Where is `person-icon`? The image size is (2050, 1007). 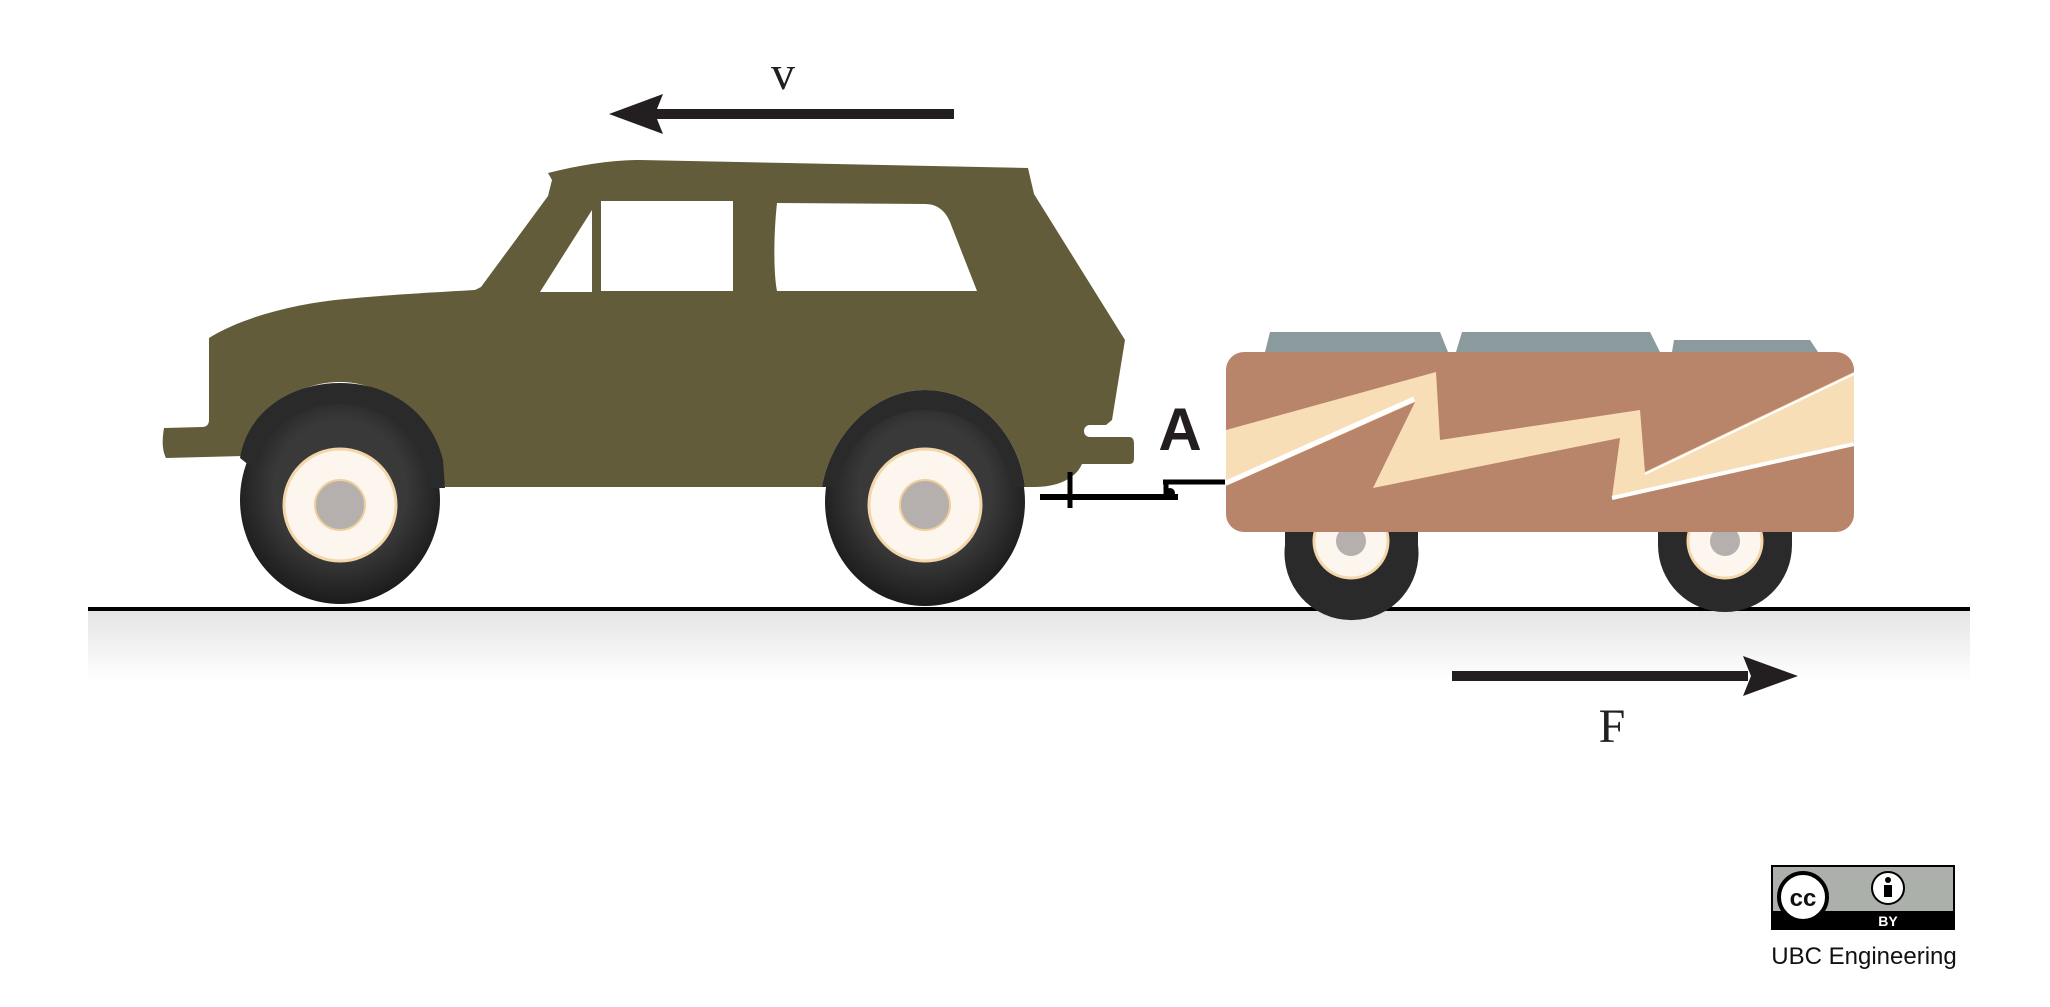
person-icon is located at coordinates (1888, 888).